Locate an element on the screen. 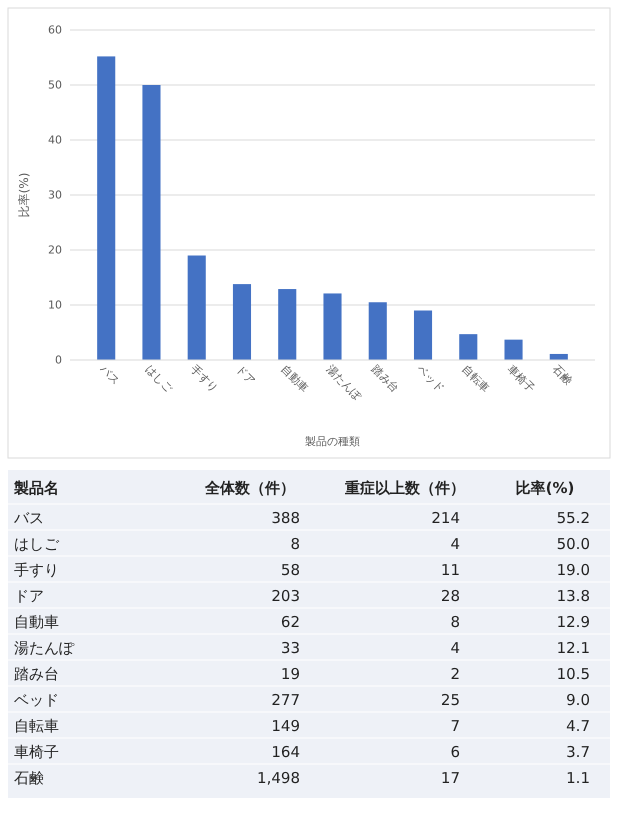 This screenshot has width=618, height=827. x-tick-label: ベッド is located at coordinates (430, 379).